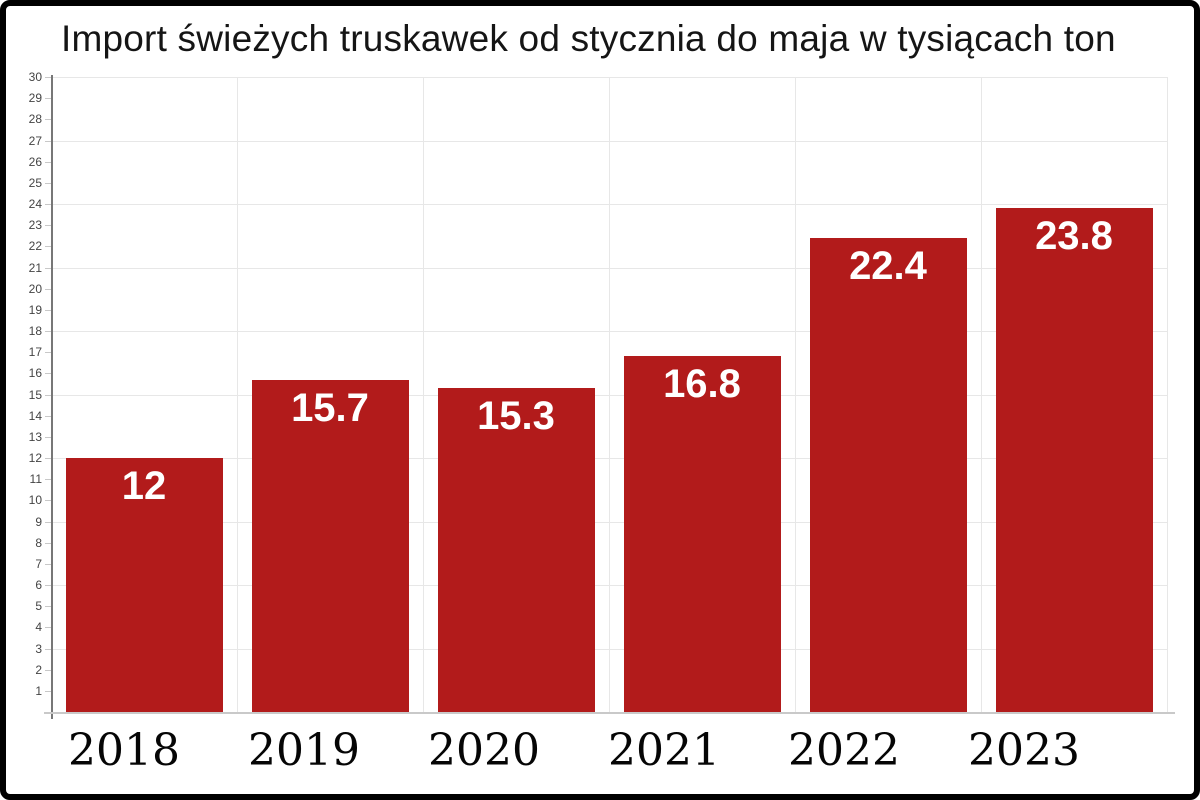 Image resolution: width=1200 pixels, height=800 pixels. I want to click on bar-value-label: 16.8, so click(702, 384).